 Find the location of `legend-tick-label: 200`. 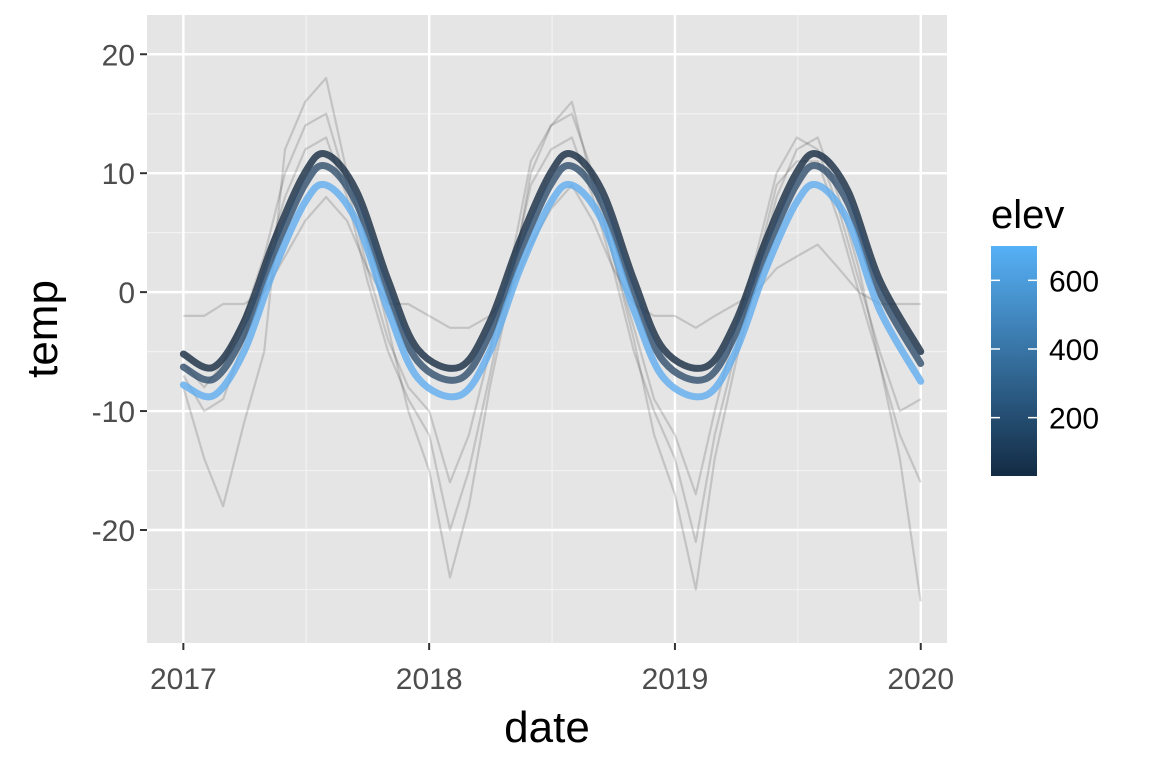

legend-tick-label: 200 is located at coordinates (1074, 419).